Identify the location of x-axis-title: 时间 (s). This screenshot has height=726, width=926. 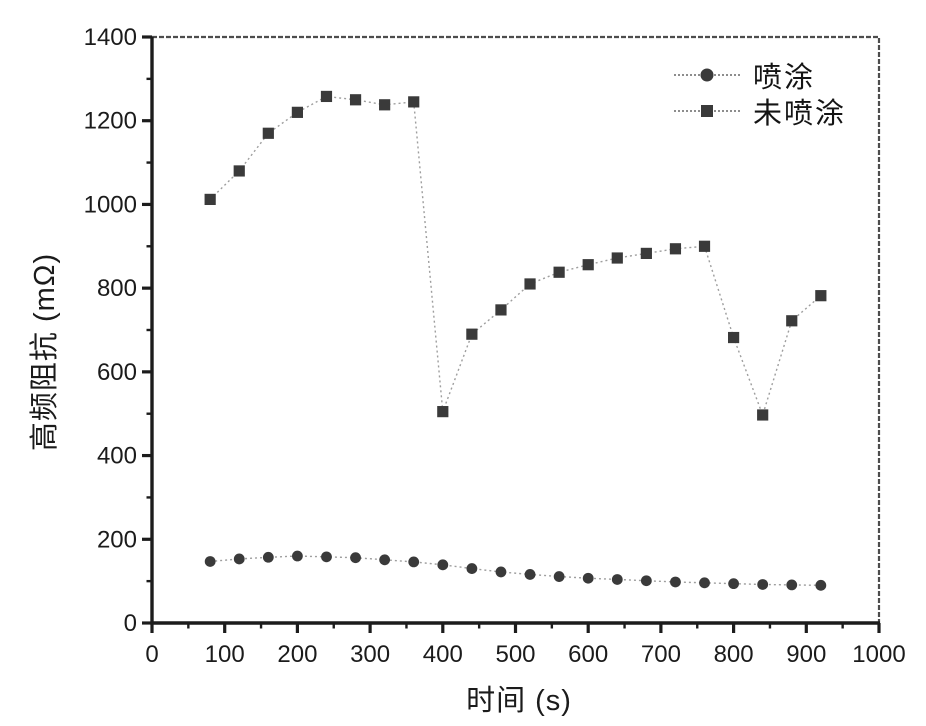
(519, 701).